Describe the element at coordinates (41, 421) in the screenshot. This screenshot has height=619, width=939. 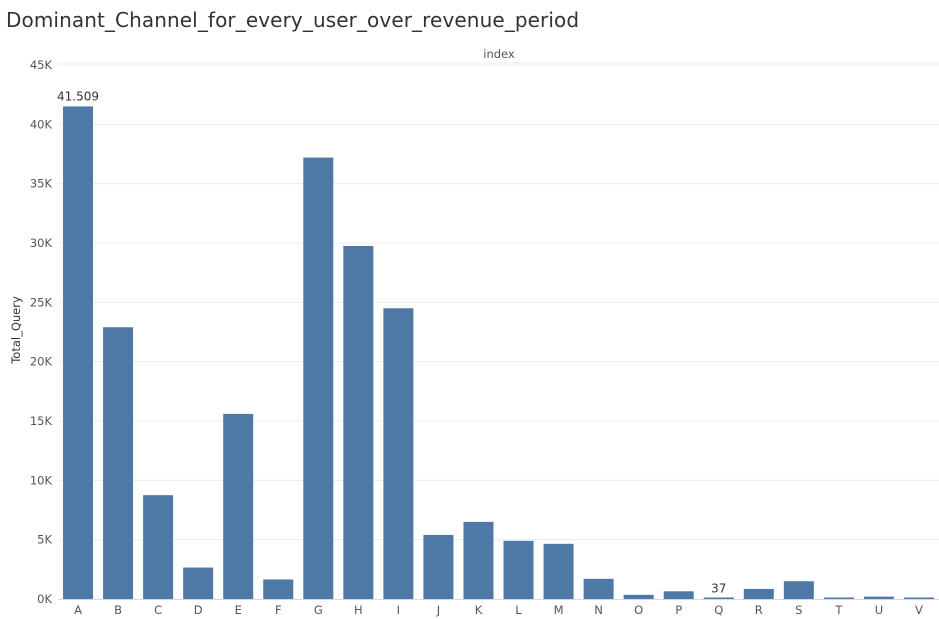
I see `y-tick-label: 15K` at that location.